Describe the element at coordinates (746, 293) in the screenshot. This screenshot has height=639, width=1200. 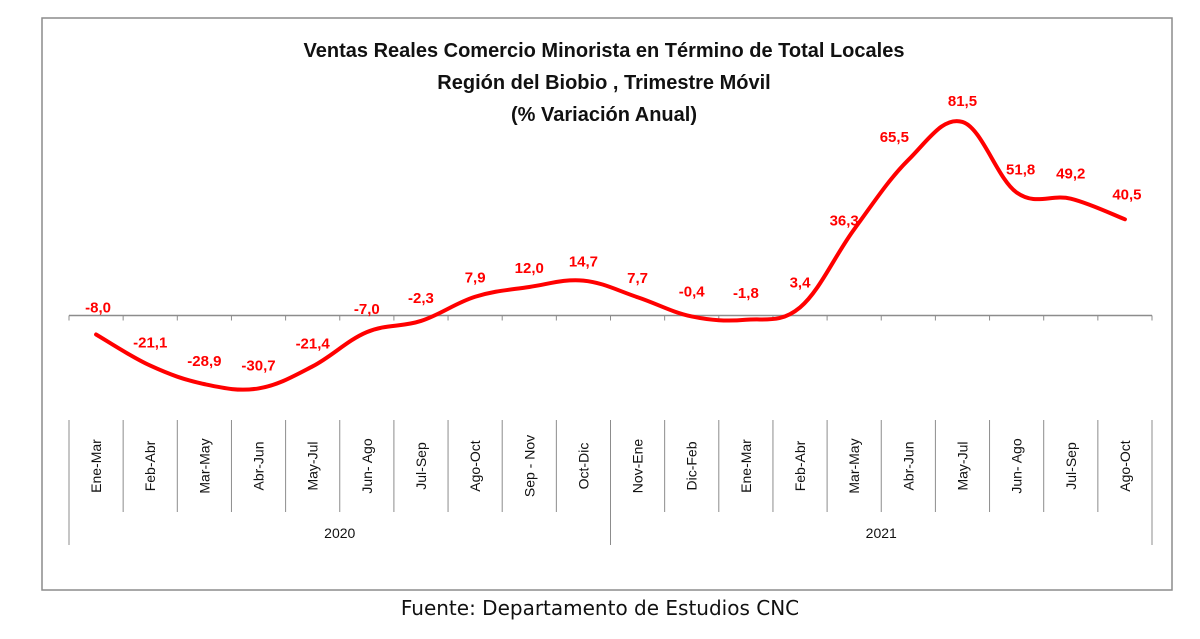
I see `data-label: -1,8` at that location.